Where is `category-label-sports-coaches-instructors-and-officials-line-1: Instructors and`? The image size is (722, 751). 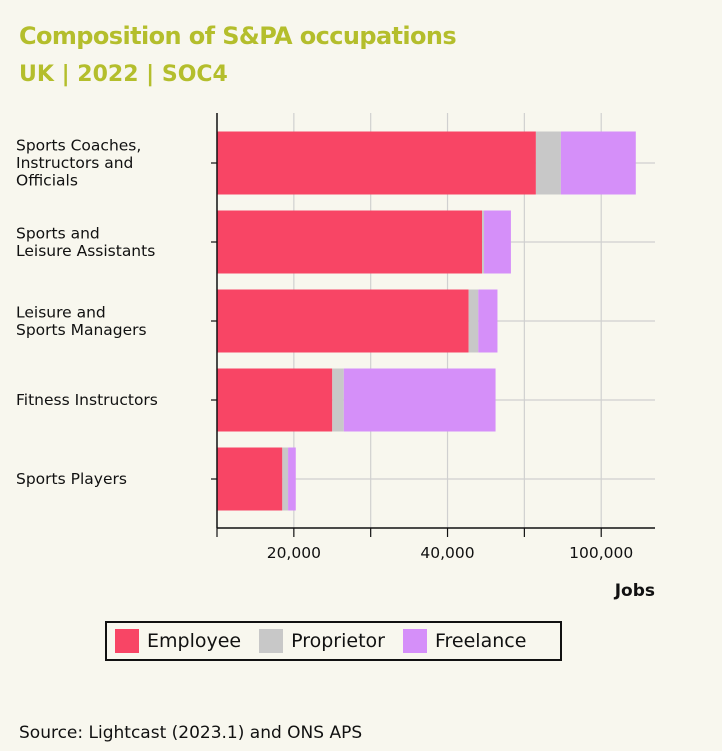 category-label-sports-coaches-instructors-and-officials-line-1: Instructors and is located at coordinates (74, 163).